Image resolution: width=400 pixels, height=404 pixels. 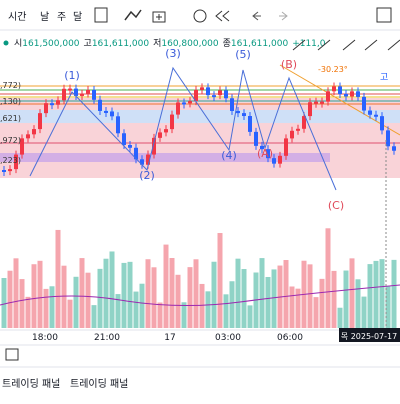 What do you see at coordinates (6, 43) in the screenshot?
I see `status-dot` at bounding box center [6, 43].